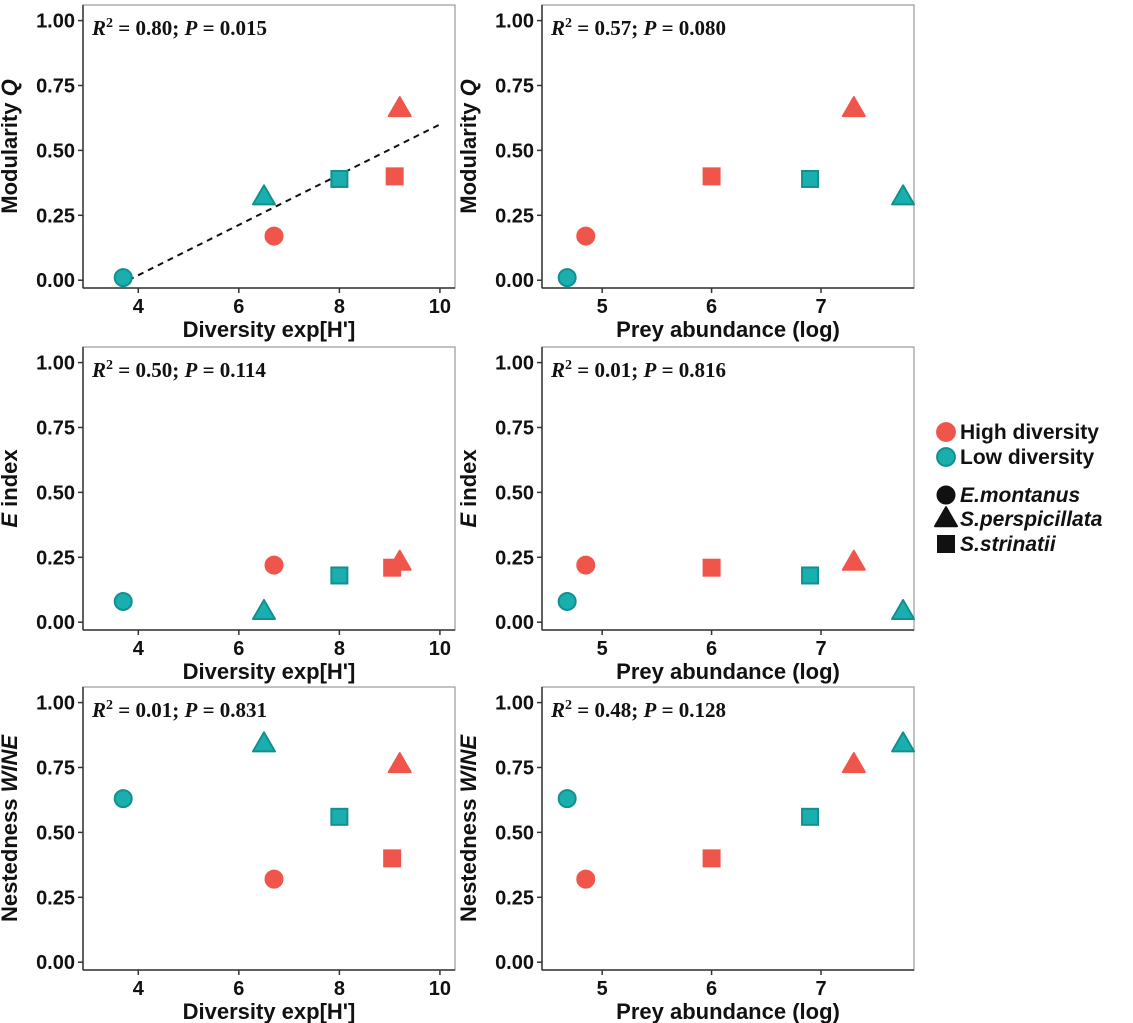 The width and height of the screenshot is (1133, 1023). Describe the element at coordinates (946, 495) in the screenshot. I see `legend-marker-circle` at that location.